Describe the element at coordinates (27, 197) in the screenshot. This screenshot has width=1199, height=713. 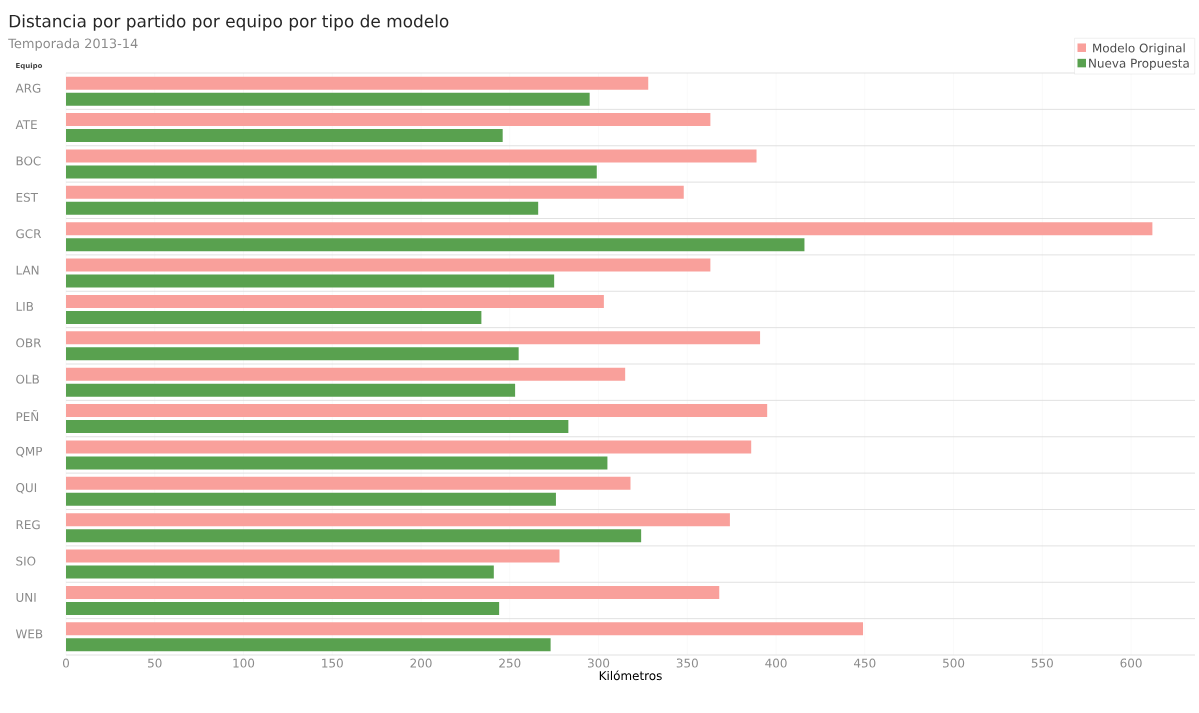
I see `y-tick-label: EST` at that location.